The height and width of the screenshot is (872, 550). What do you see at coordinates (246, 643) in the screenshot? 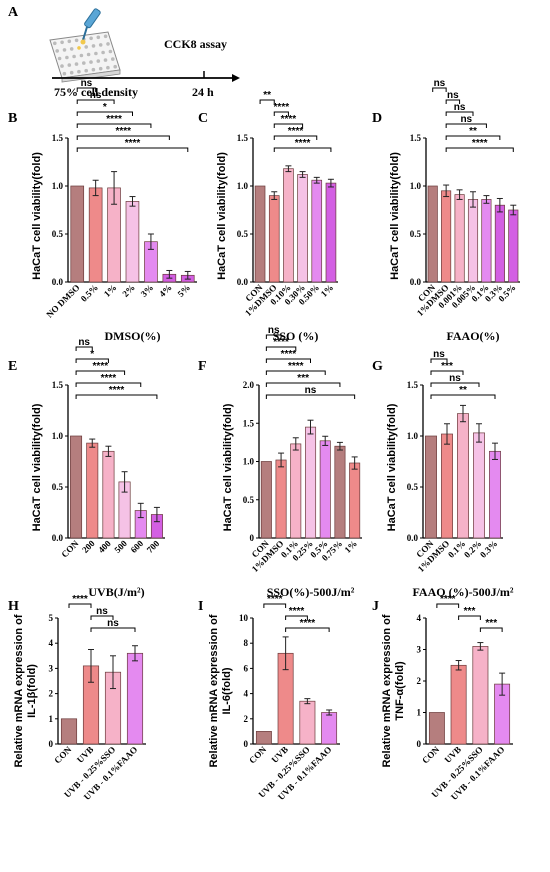
I see `y-tick-label: 8` at bounding box center [246, 643].